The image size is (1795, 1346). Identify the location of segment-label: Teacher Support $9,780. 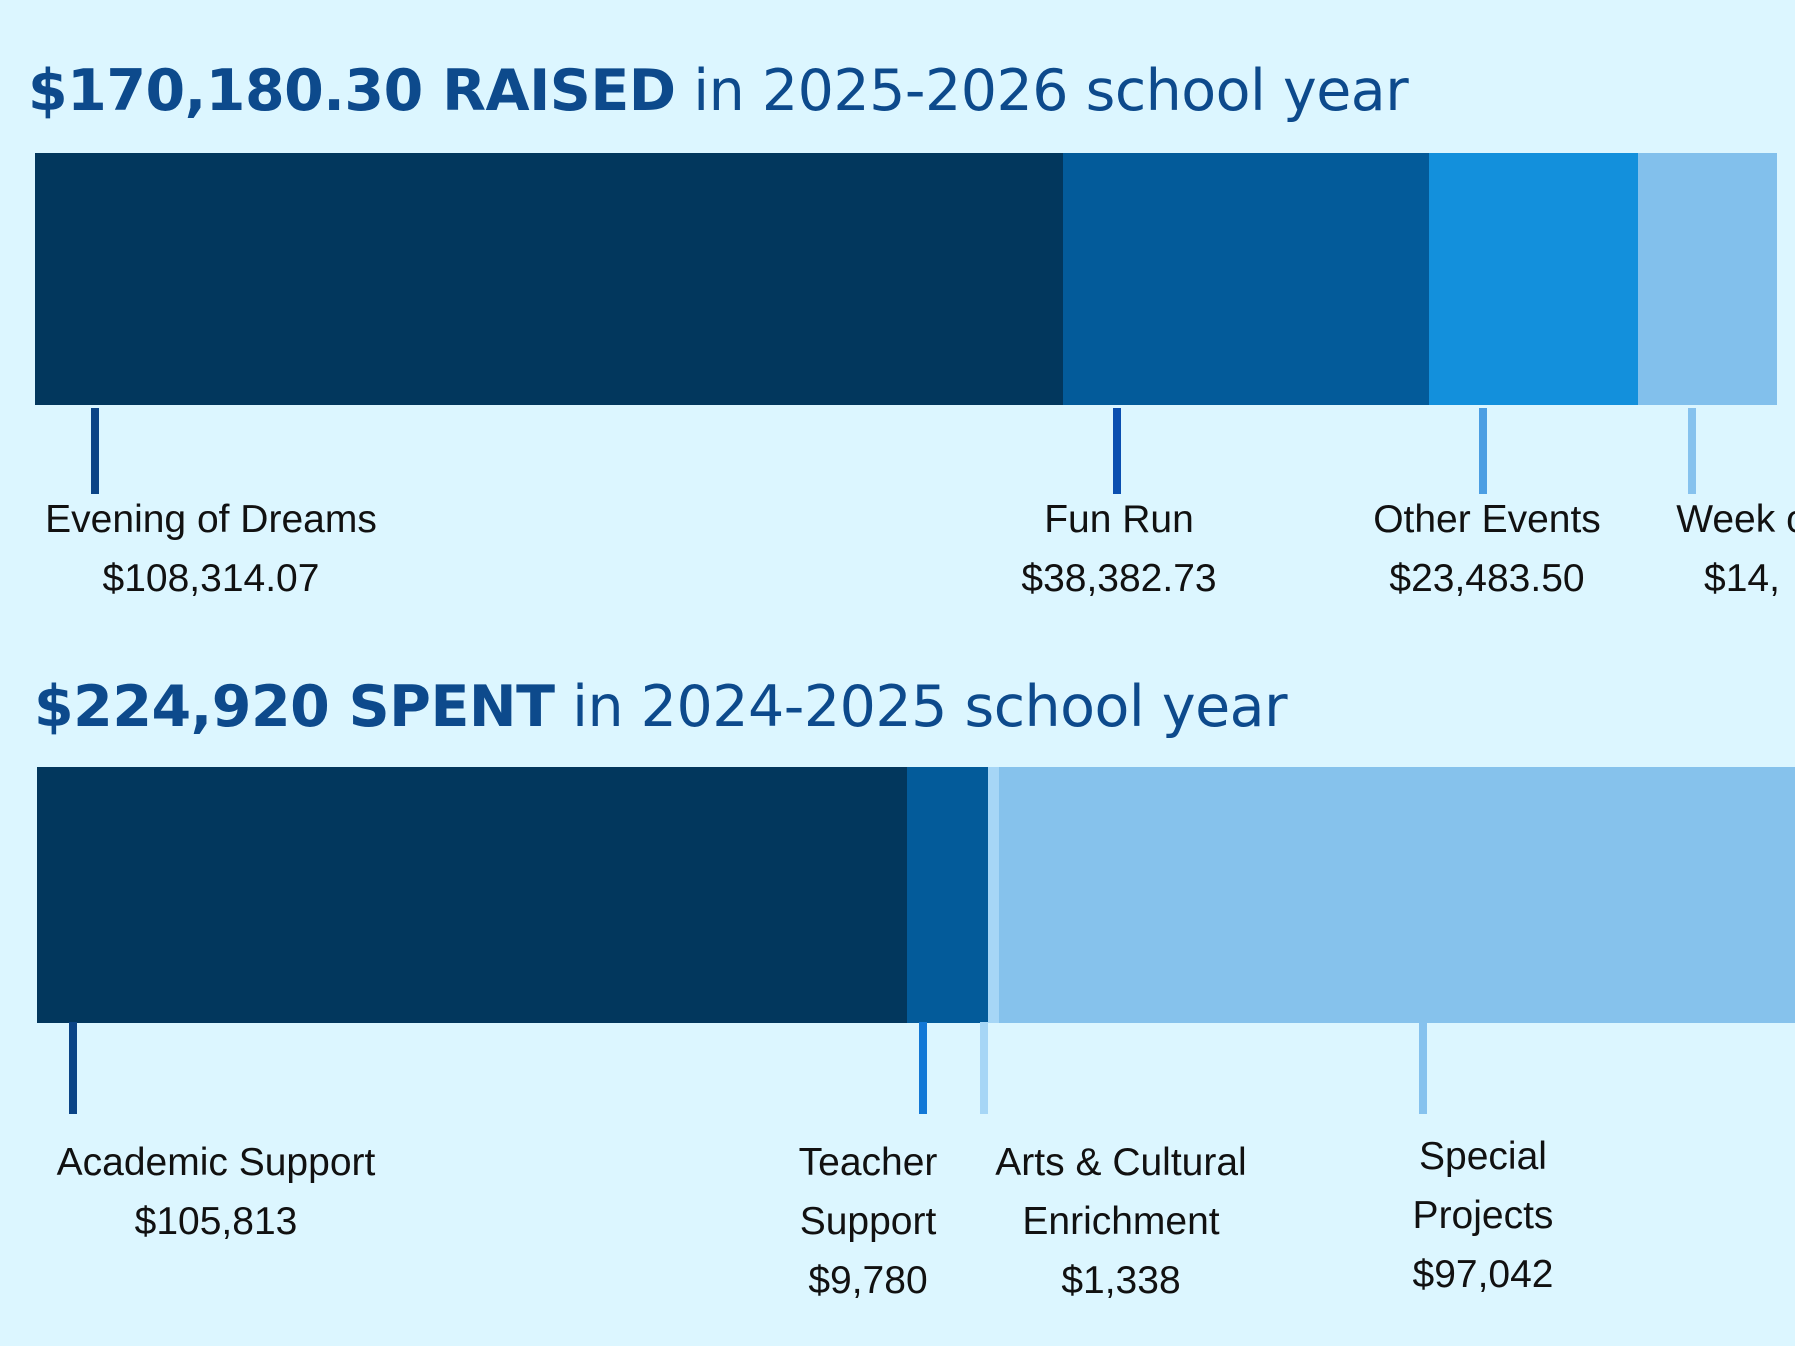
(868, 1221).